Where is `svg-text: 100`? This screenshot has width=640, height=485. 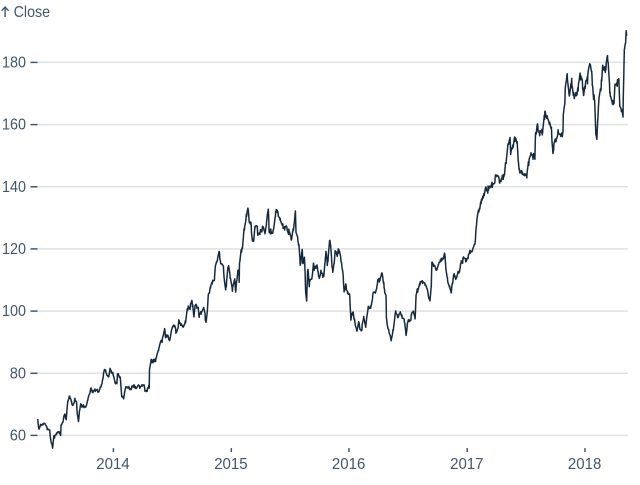
svg-text: 100 is located at coordinates (14, 311).